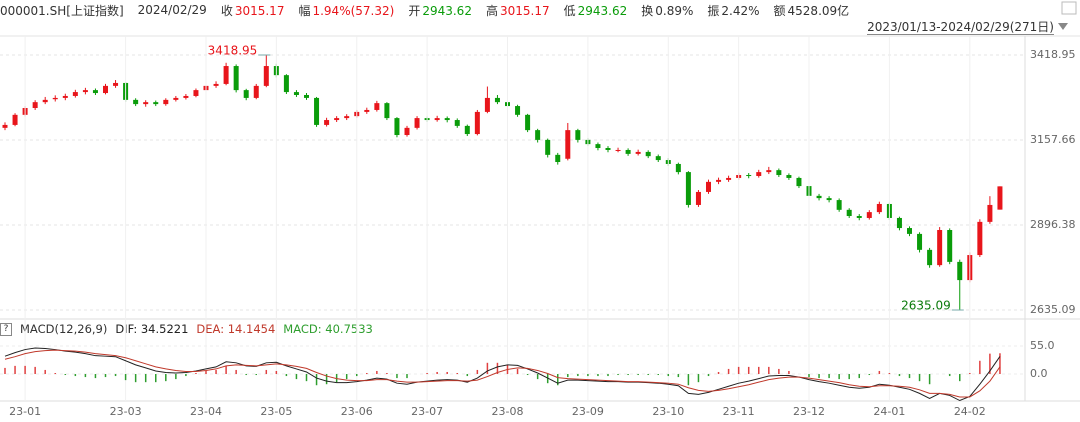 This screenshot has width=1080, height=422. I want to click on x-tick-label: 23-03, so click(126, 411).